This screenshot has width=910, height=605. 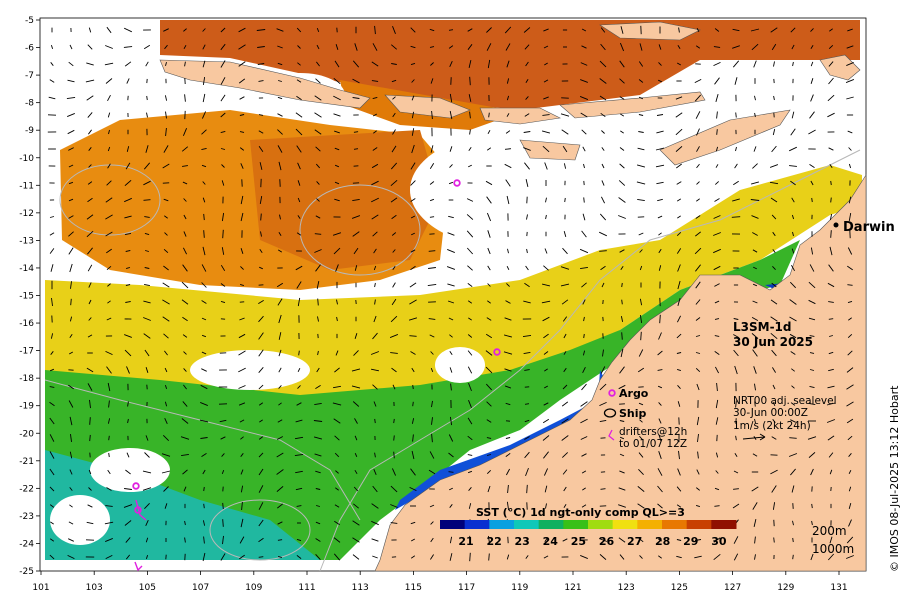 I want to click on colorbar-tick-label: 25, so click(x=578, y=541).